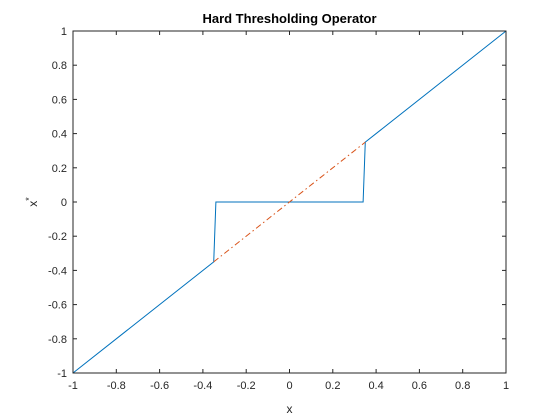 Image resolution: width=560 pixels, height=420 pixels. I want to click on x-tick-label: -0.6, so click(159, 386).